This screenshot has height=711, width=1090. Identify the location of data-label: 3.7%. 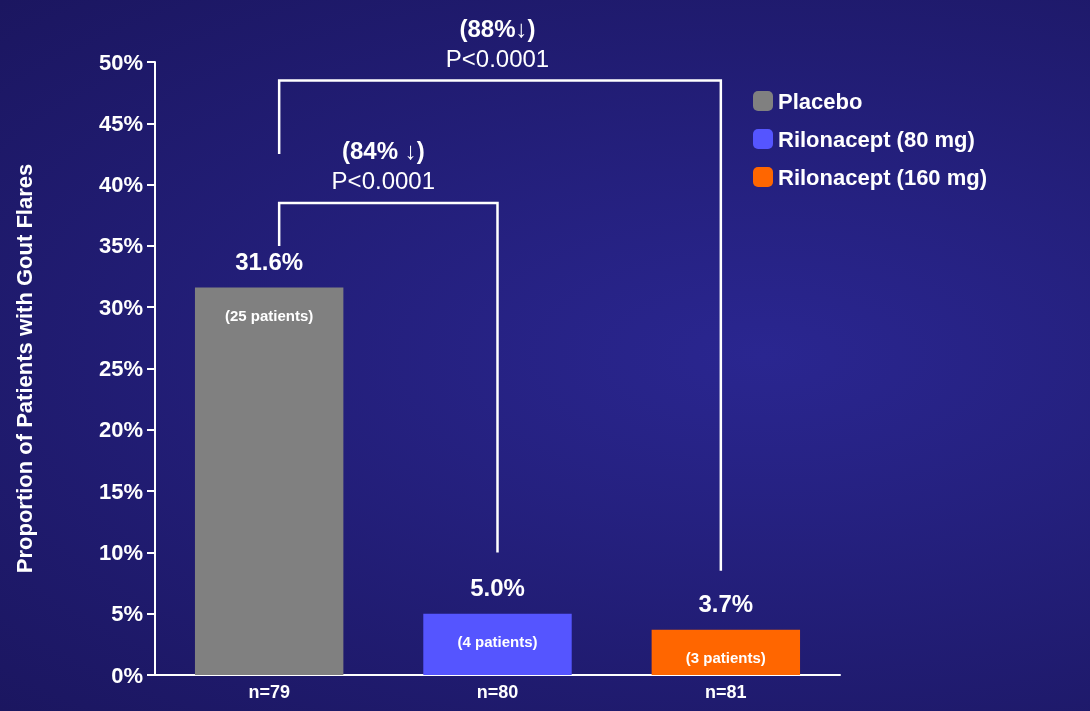
(726, 604).